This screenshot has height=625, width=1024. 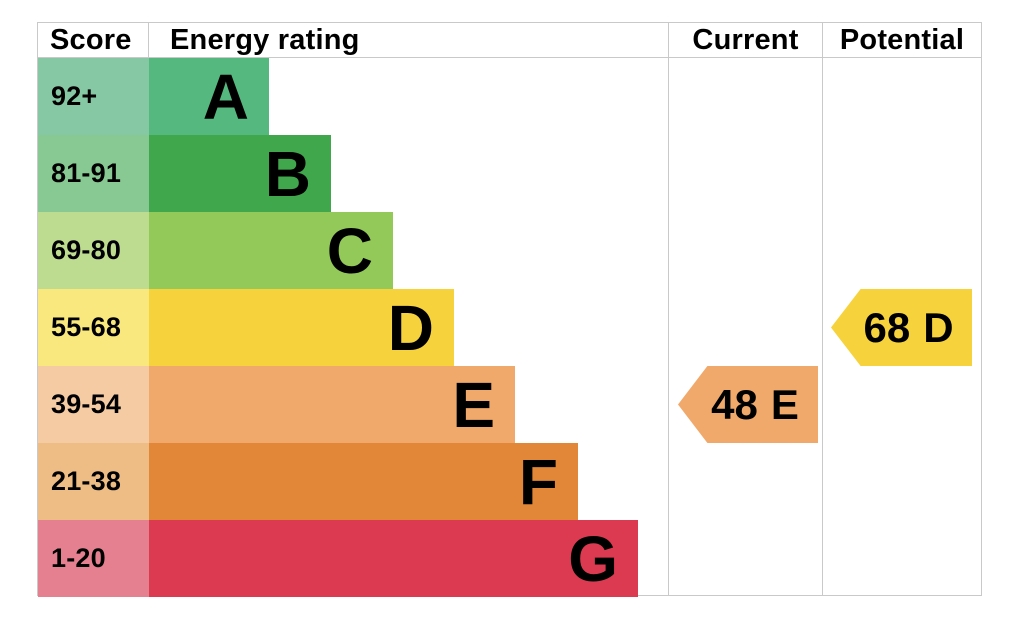 What do you see at coordinates (93, 558) in the screenshot?
I see `score-range-g: 1-20` at bounding box center [93, 558].